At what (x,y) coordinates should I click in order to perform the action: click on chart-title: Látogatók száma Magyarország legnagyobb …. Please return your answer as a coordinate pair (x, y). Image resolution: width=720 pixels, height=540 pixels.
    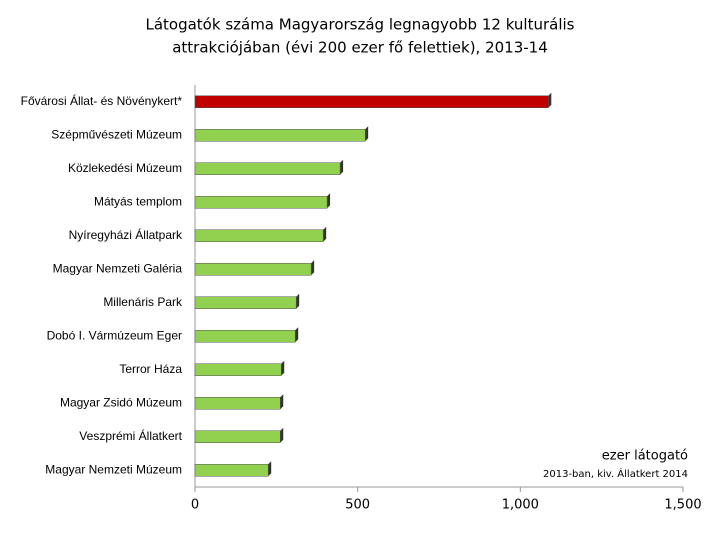
    Looking at the image, I should click on (359, 25).